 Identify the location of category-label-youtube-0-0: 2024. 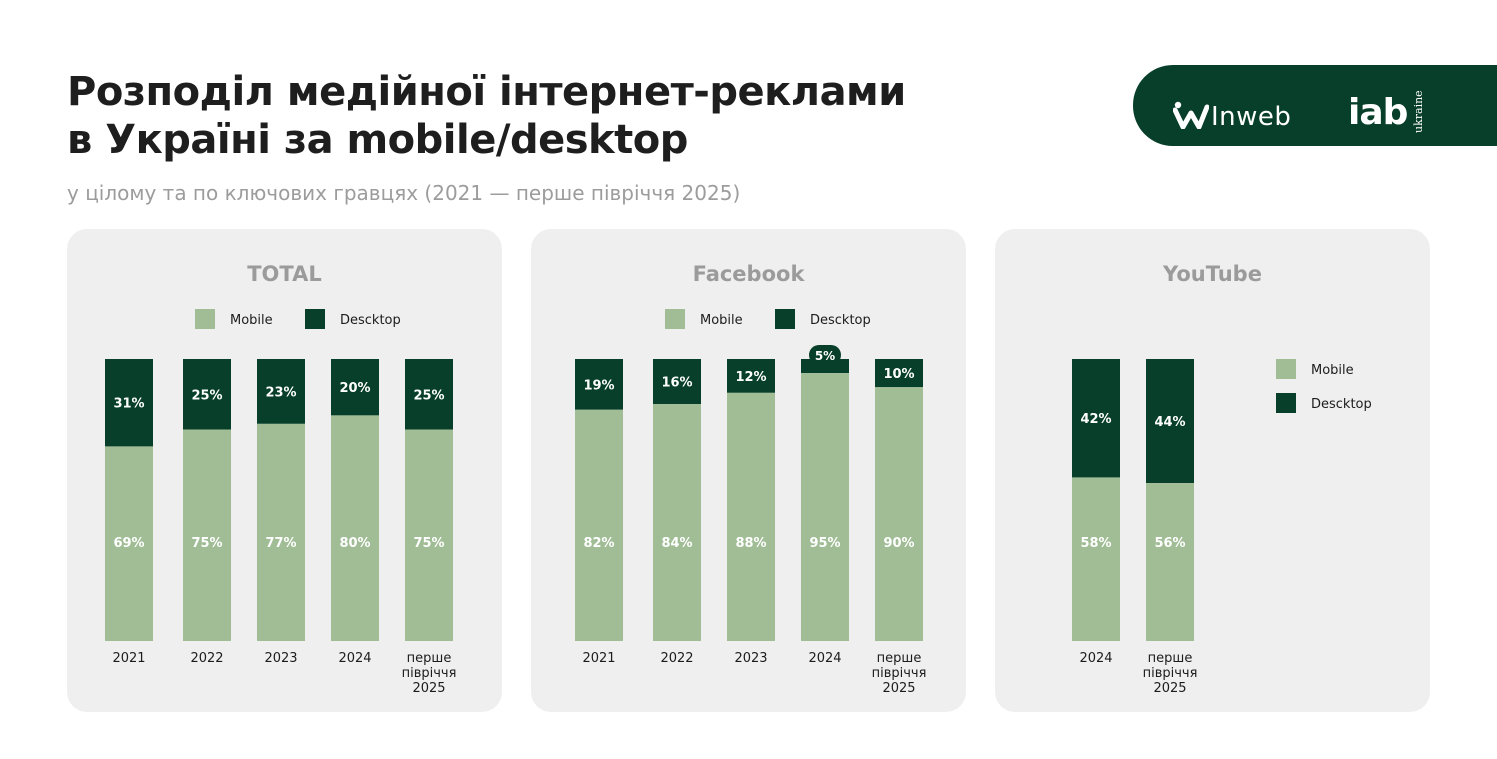
(1095, 658).